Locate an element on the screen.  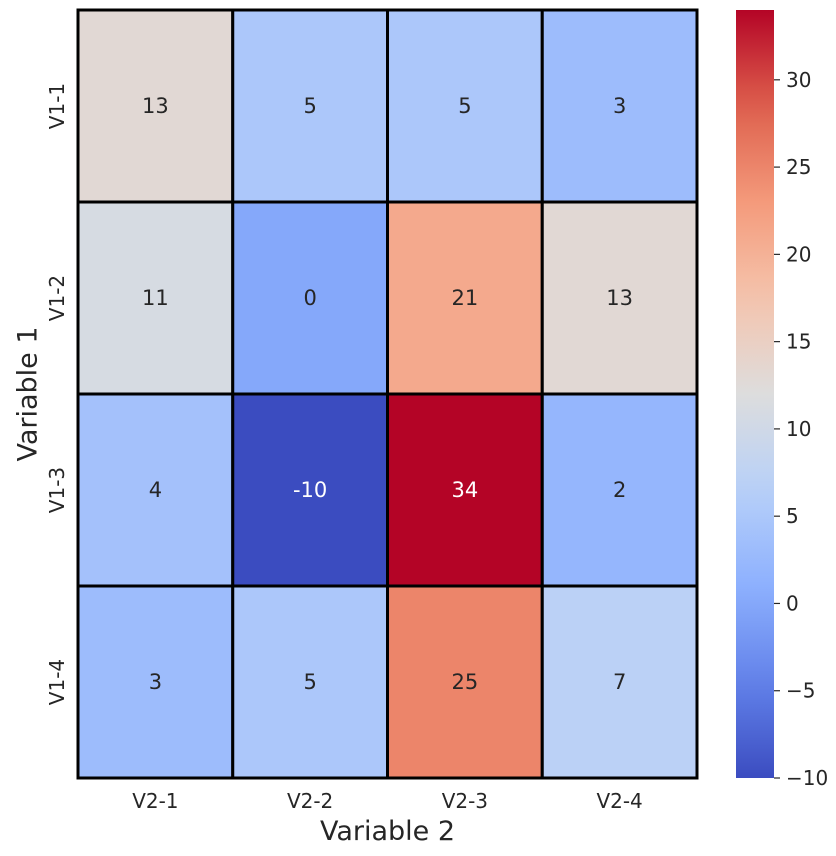
x-tick-label-3: V2-3 is located at coordinates (465, 801).